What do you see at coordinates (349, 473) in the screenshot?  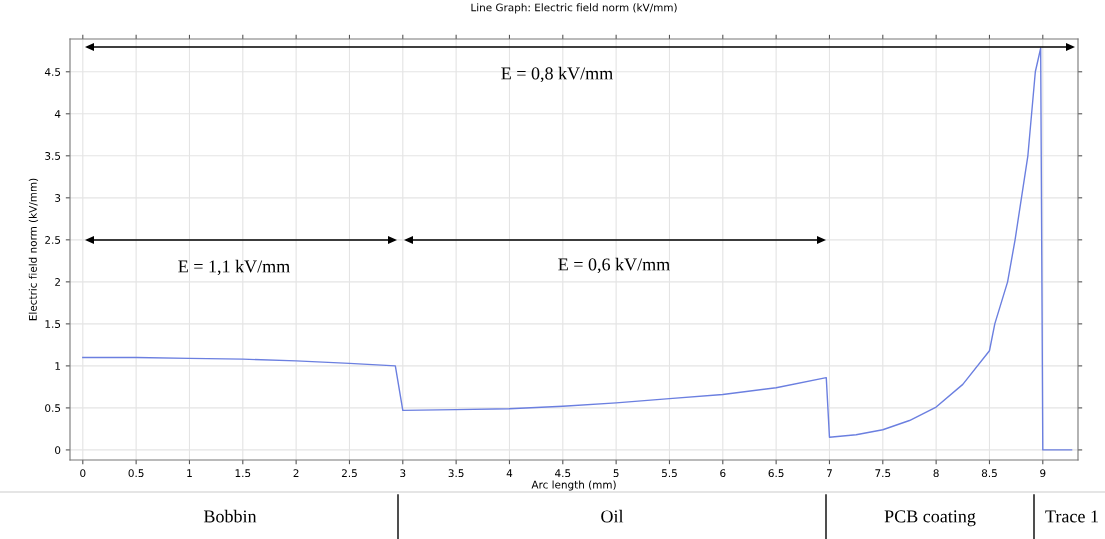 I see `x-tick-label: 2.5` at bounding box center [349, 473].